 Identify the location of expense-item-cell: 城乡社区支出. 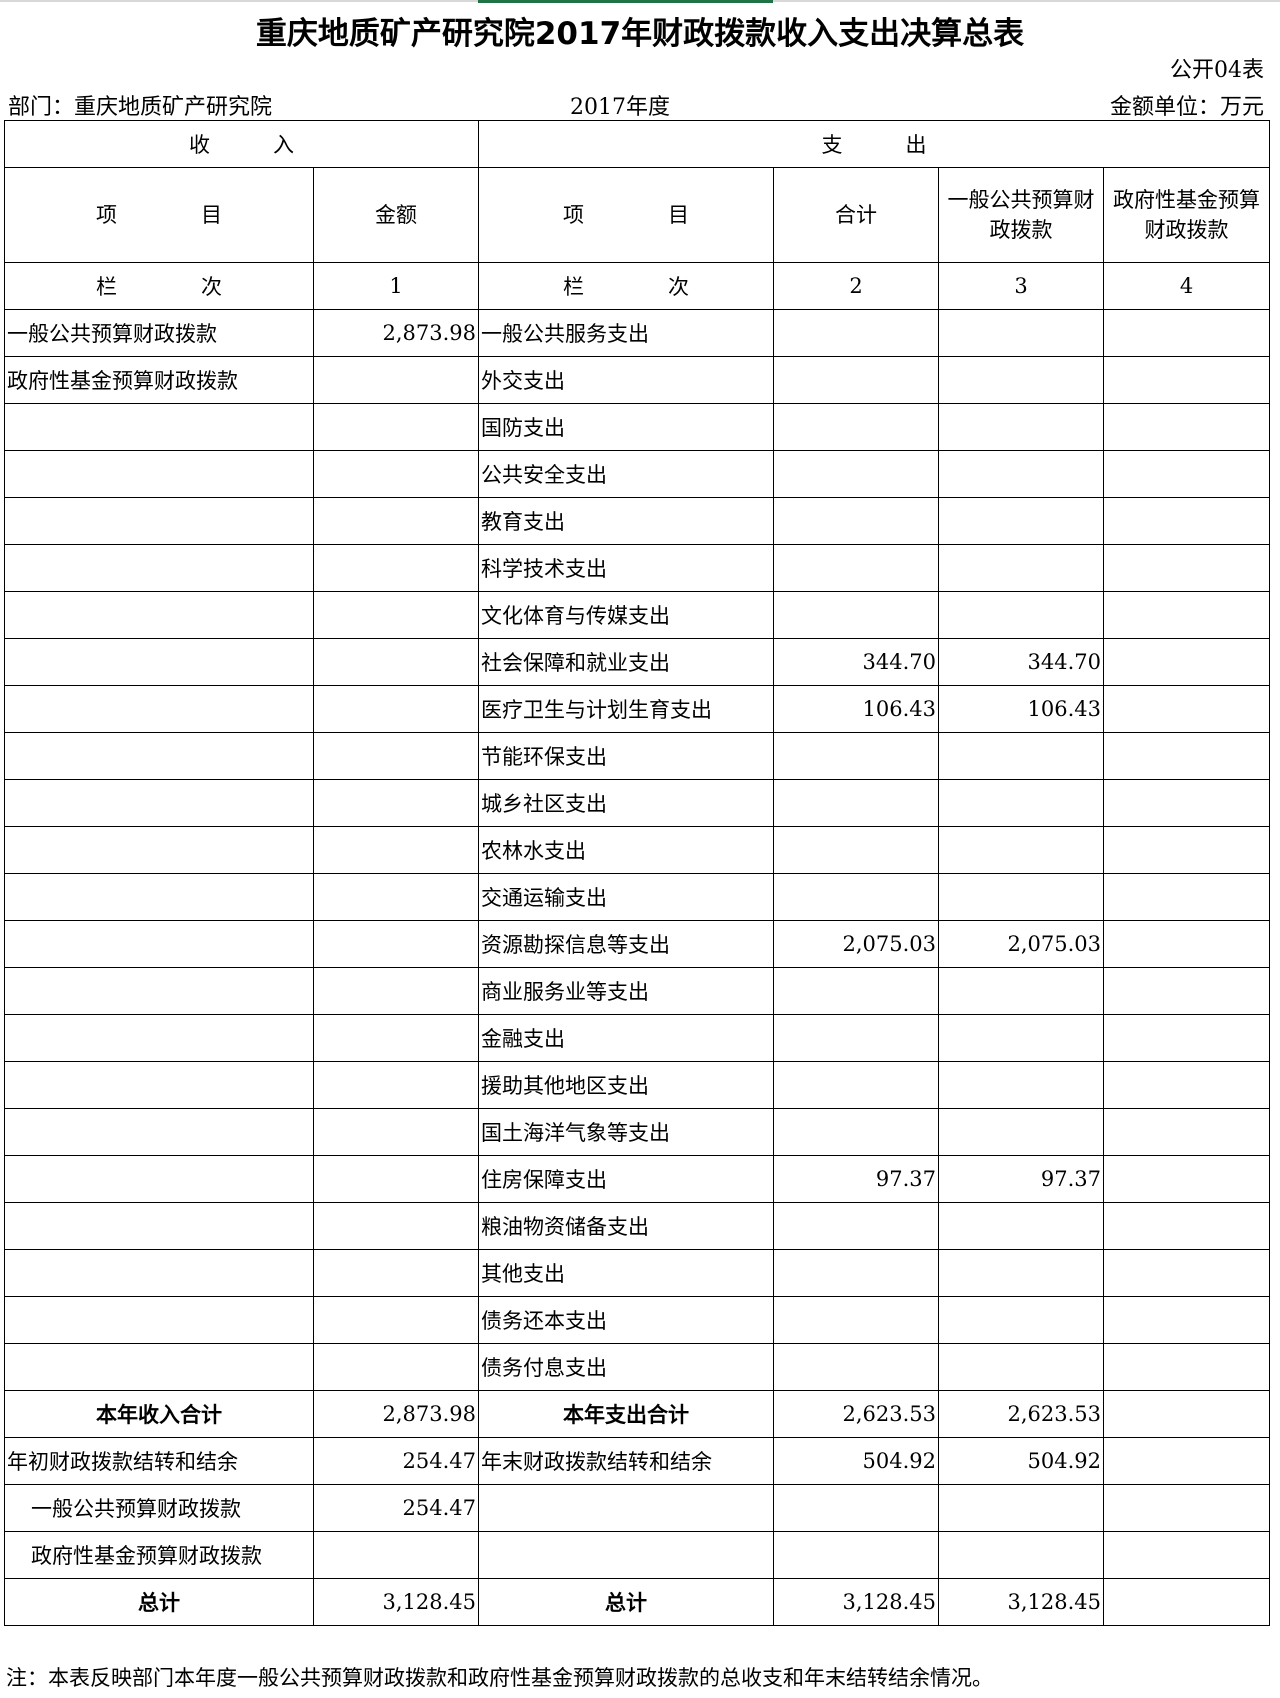
(626, 803).